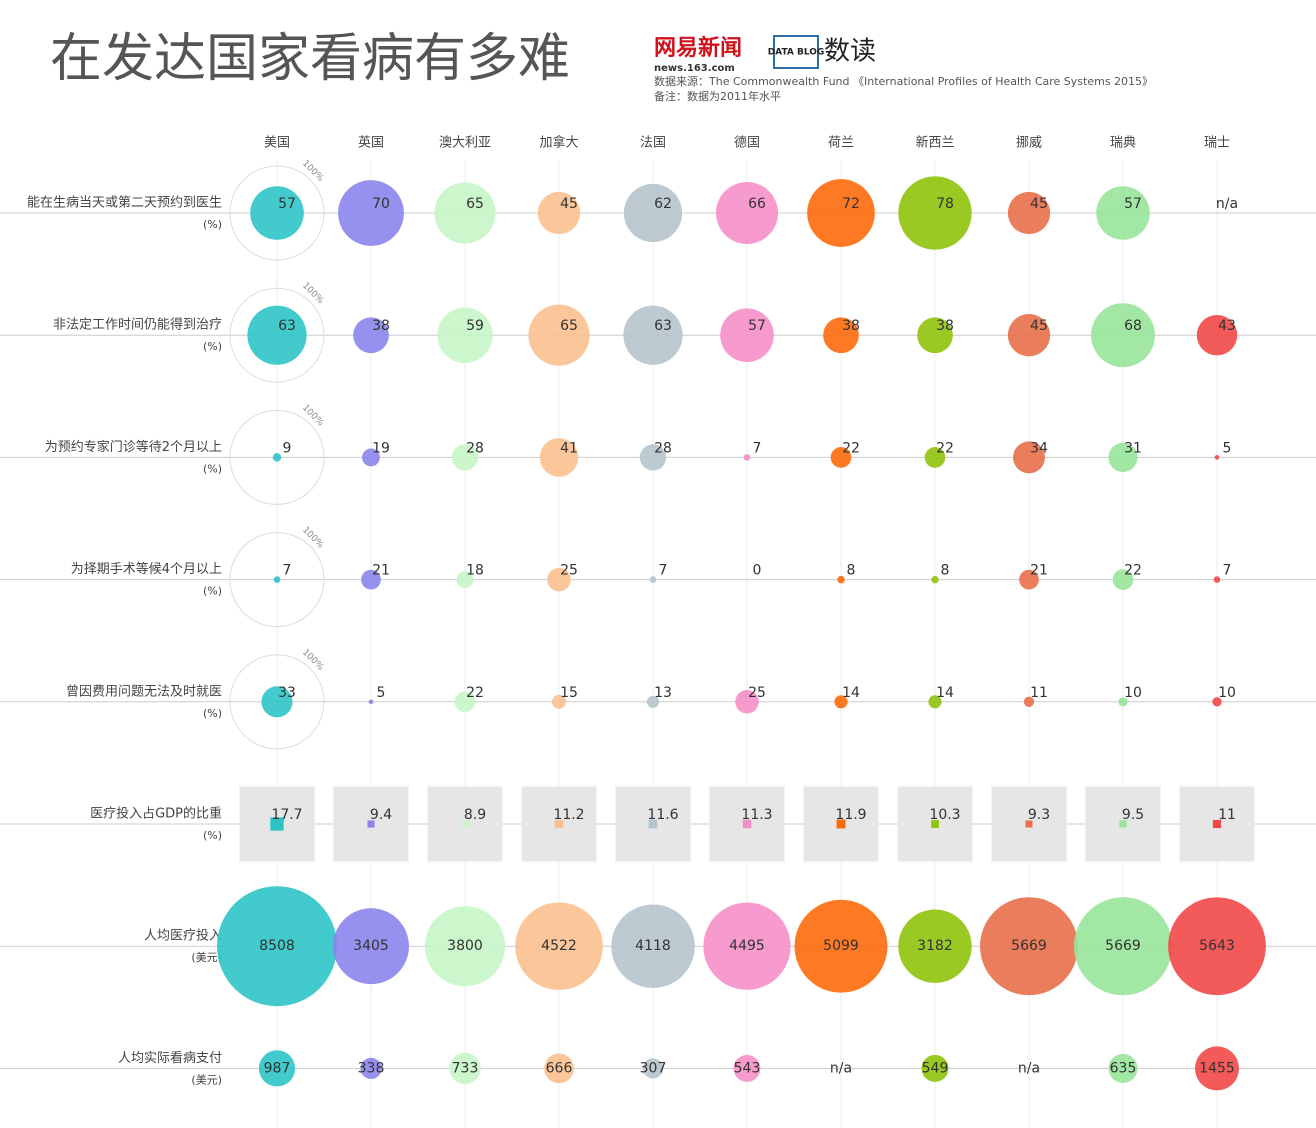 The height and width of the screenshot is (1128, 1316). I want to click on value-label: 17.7, so click(286, 815).